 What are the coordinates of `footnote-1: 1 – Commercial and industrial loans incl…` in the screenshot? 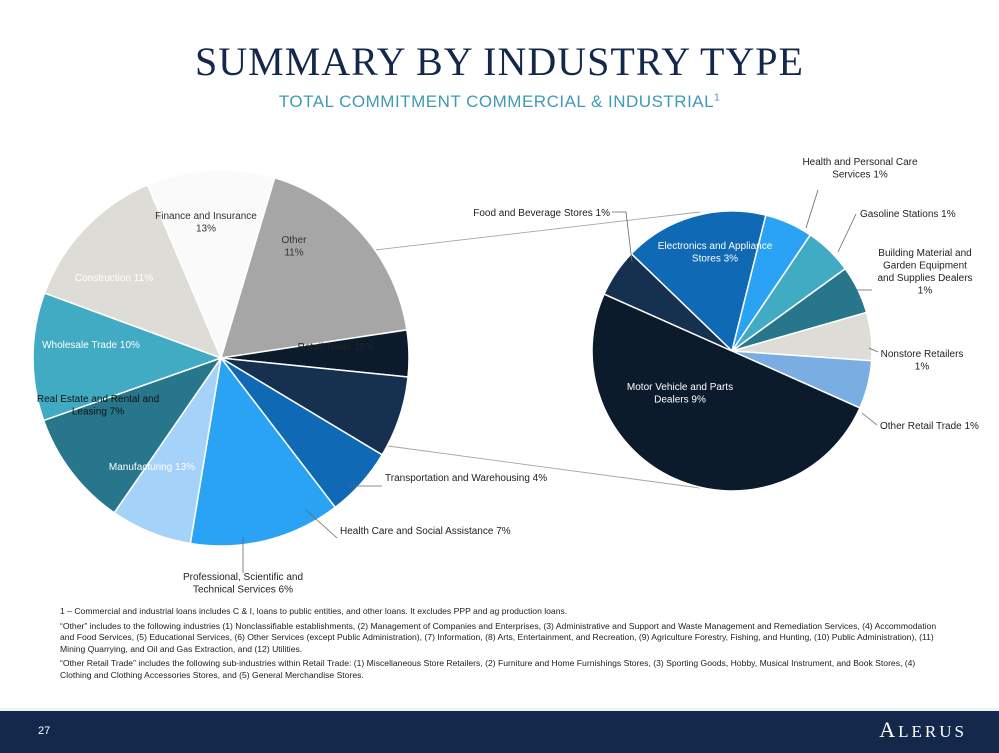 It's located at (314, 611).